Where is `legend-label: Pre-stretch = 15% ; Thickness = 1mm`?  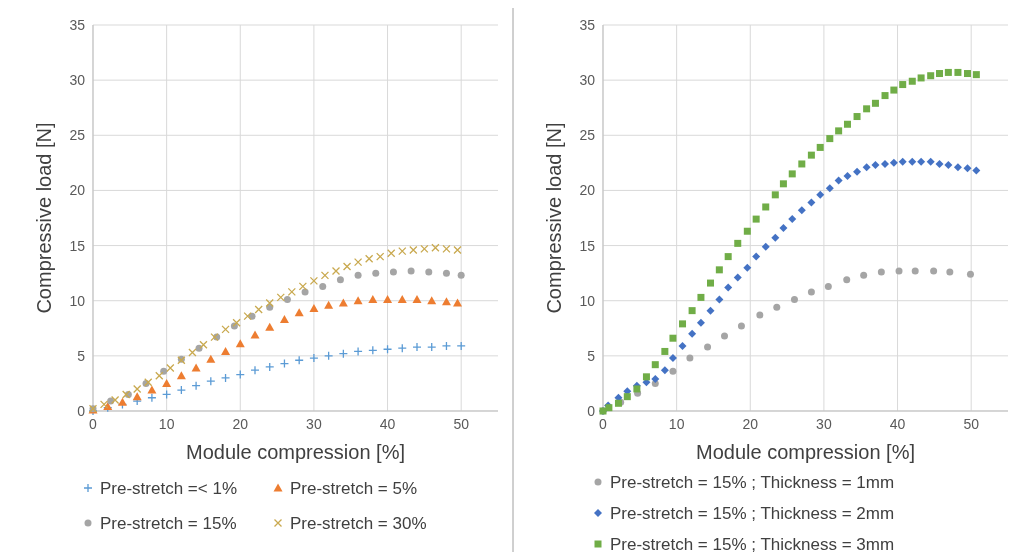
legend-label: Pre-stretch = 15% ; Thickness = 1mm is located at coordinates (752, 482).